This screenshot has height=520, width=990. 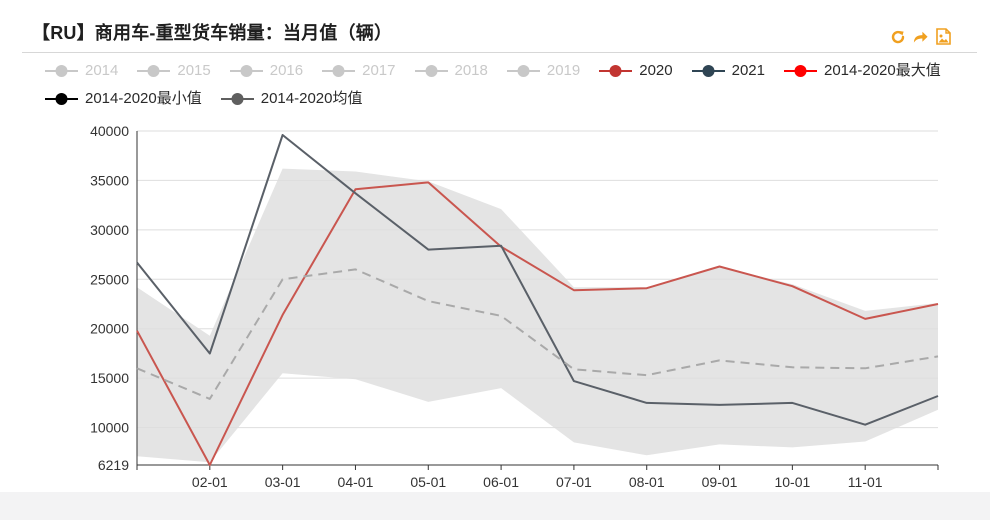 I want to click on legend-row: 2014-2020最小值 2014-2020均值, so click(x=504, y=99).